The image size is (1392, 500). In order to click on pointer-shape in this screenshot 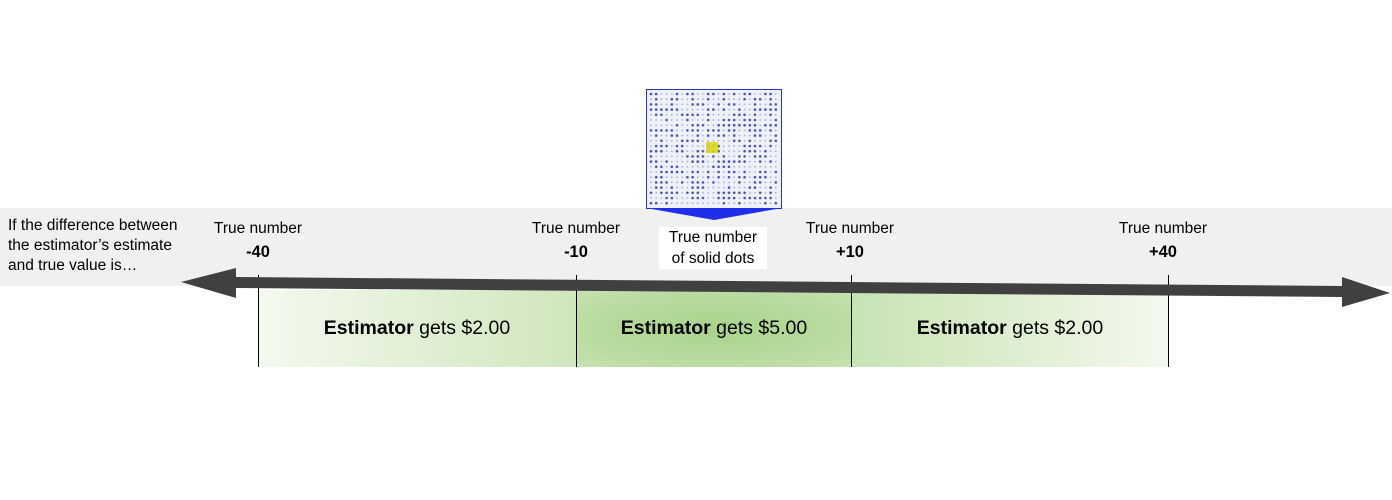, I will do `click(714, 214)`.